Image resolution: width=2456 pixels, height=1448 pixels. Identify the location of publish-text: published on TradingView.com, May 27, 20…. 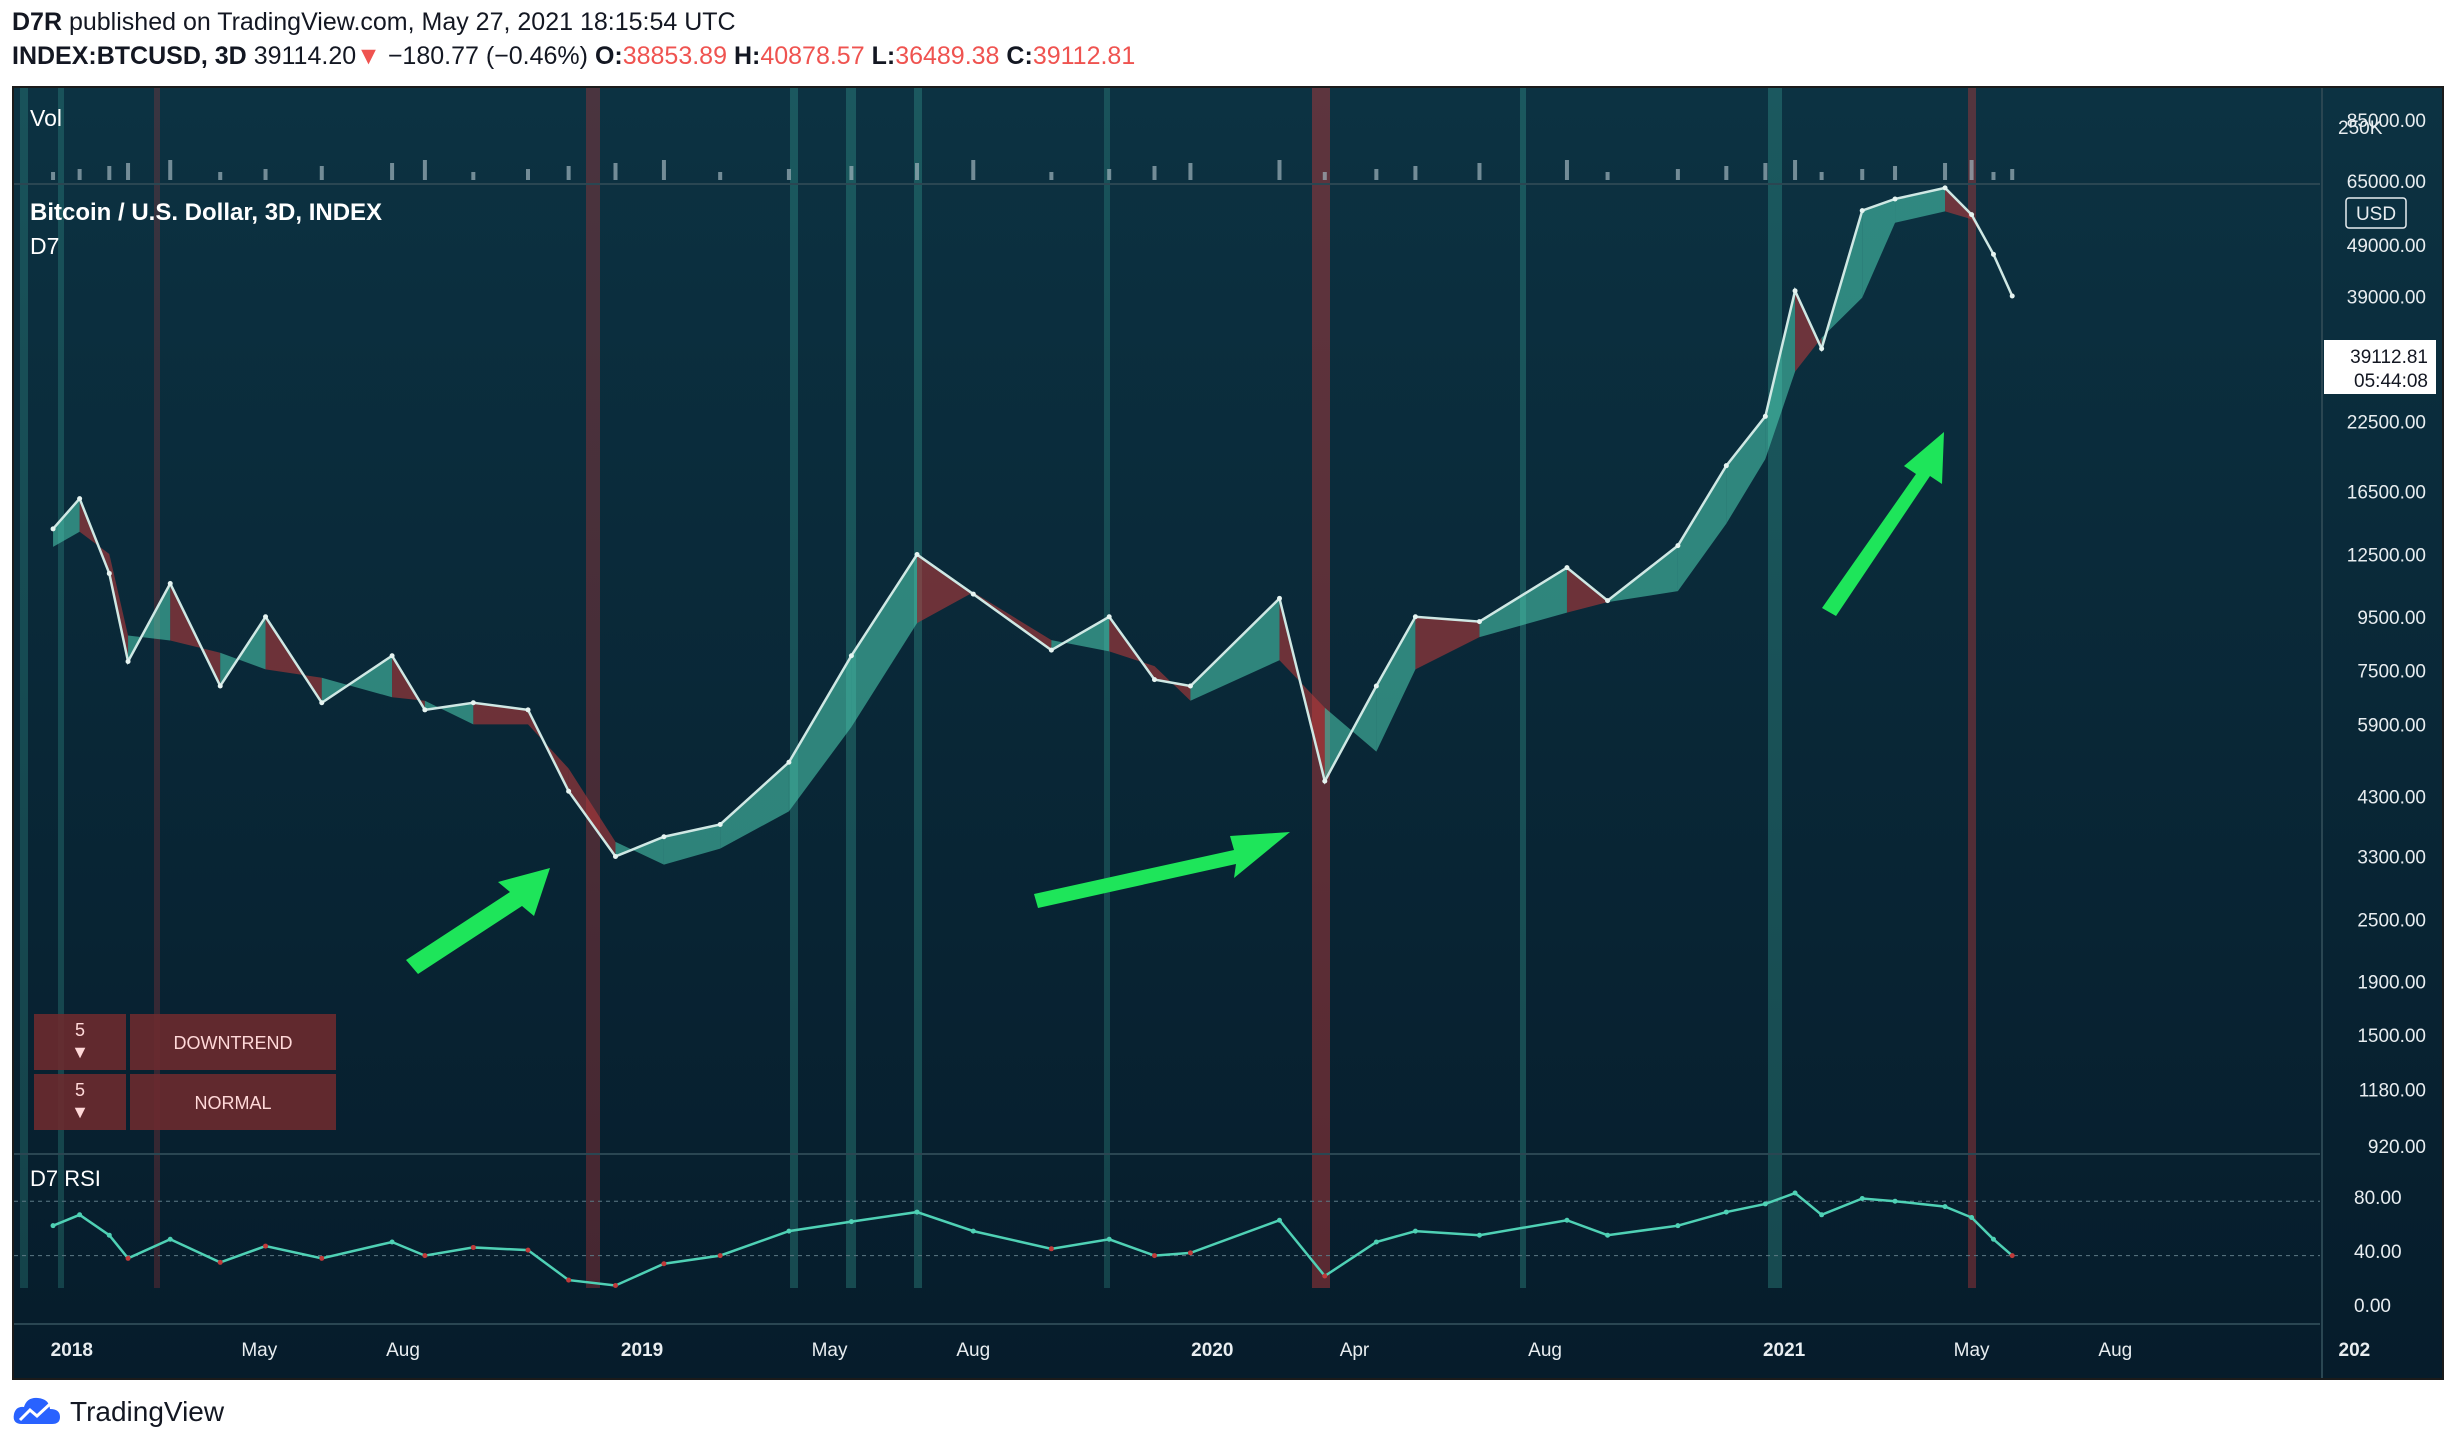
(402, 22).